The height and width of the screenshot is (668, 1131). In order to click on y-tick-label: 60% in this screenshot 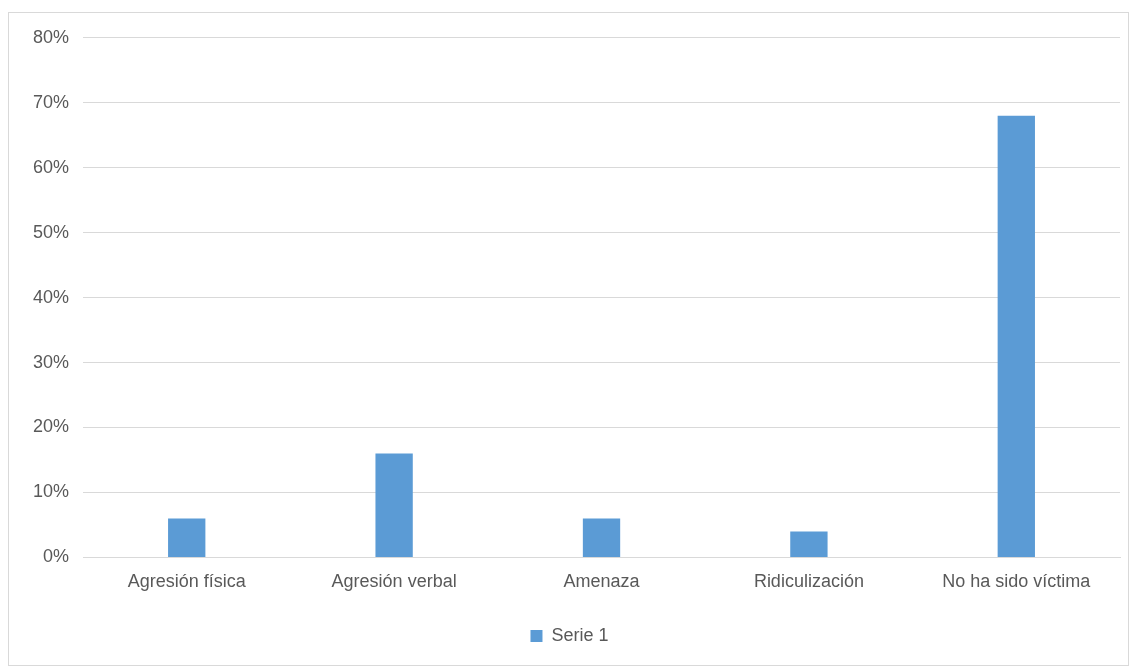, I will do `click(51, 166)`.